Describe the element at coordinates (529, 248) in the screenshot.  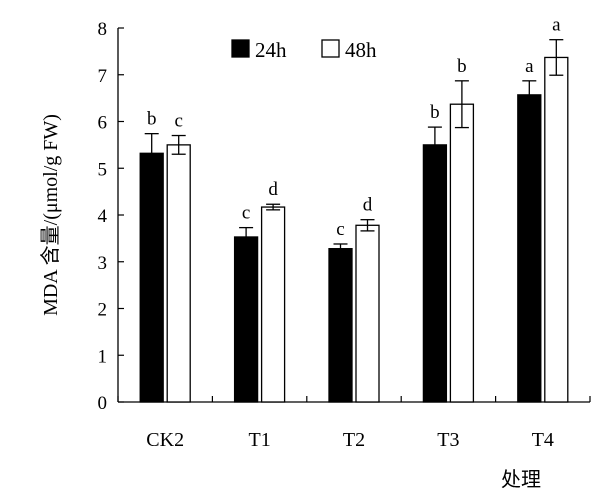
I see `bar-24h-T4` at that location.